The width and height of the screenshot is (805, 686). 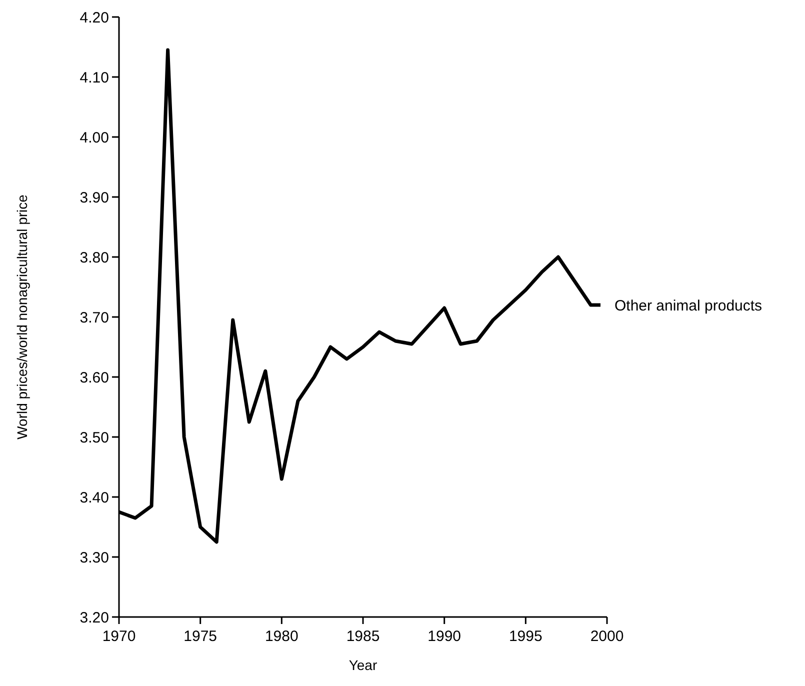 I want to click on y-tick-label: 3.20, so click(x=94, y=617).